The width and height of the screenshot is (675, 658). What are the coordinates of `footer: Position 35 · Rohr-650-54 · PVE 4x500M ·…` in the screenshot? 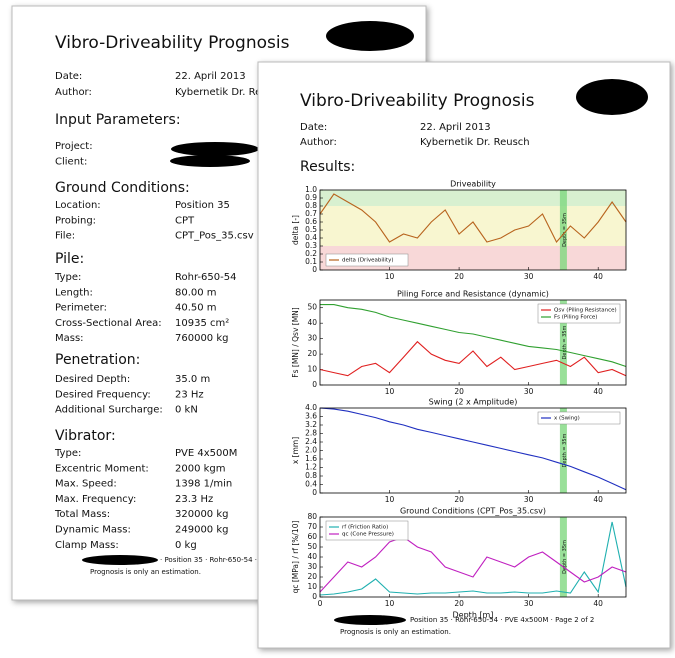 It's located at (502, 620).